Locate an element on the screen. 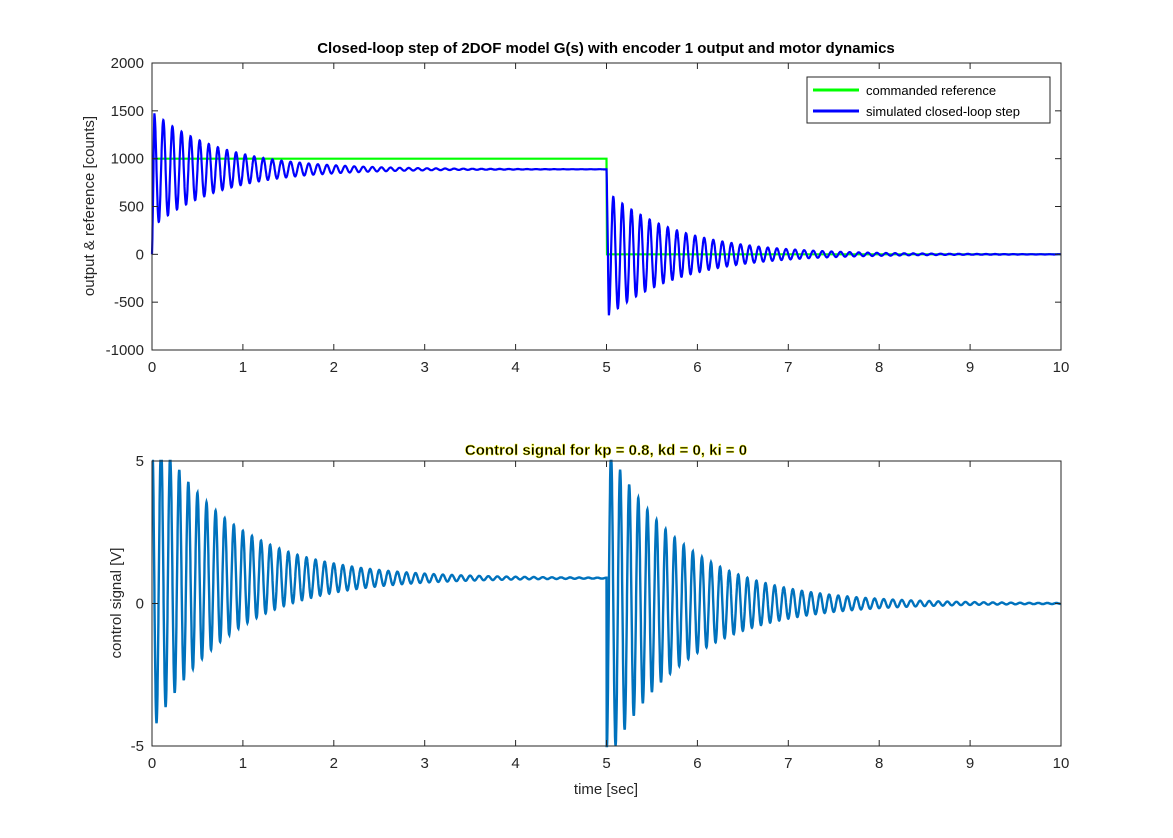 The image size is (1173, 838). top-x-tick-label: 10 is located at coordinates (1061, 367).